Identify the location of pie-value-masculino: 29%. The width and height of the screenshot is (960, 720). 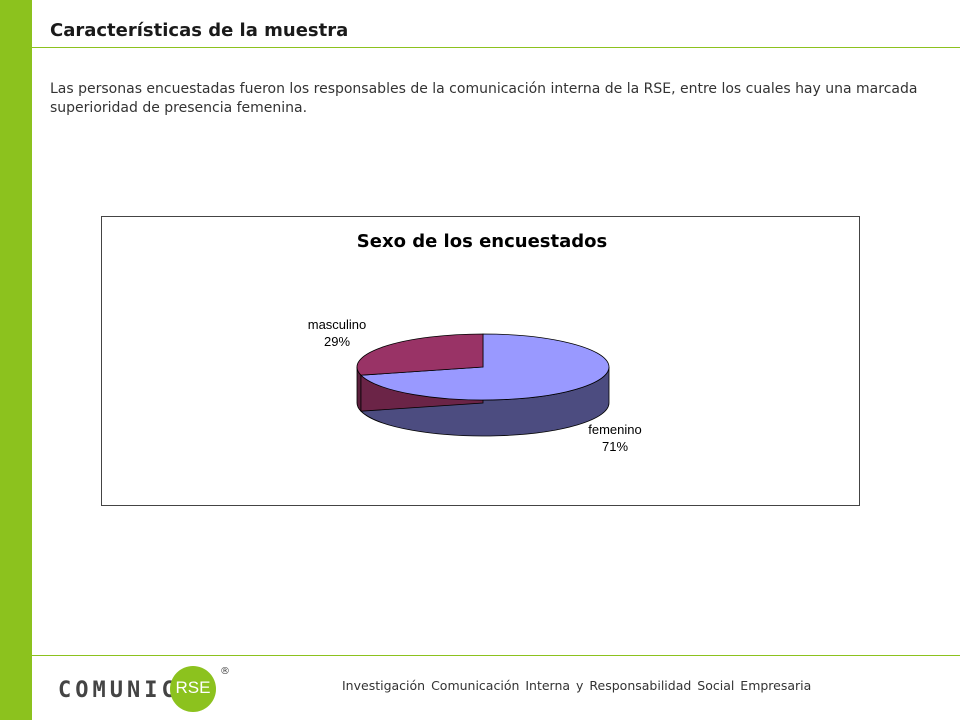
(337, 341).